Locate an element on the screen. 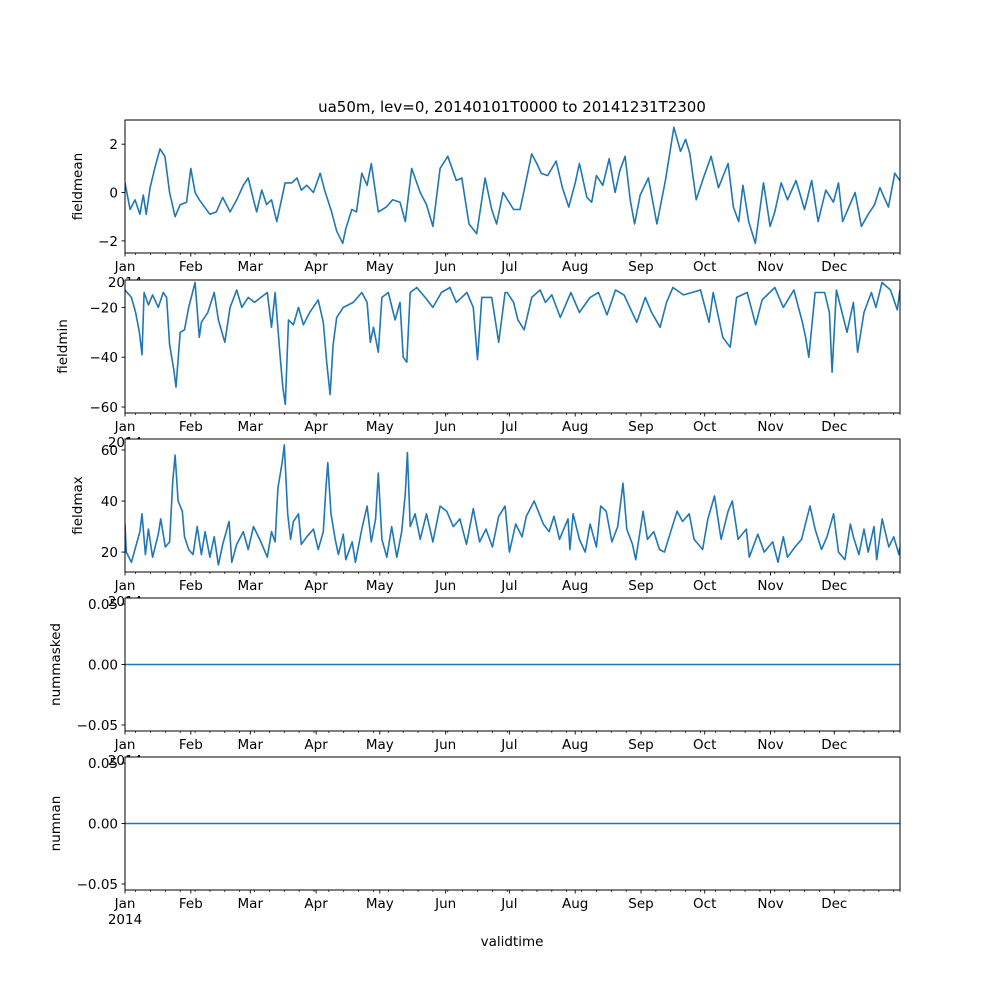 The height and width of the screenshot is (1000, 1000). y-tick-label: 60 is located at coordinates (109, 451).